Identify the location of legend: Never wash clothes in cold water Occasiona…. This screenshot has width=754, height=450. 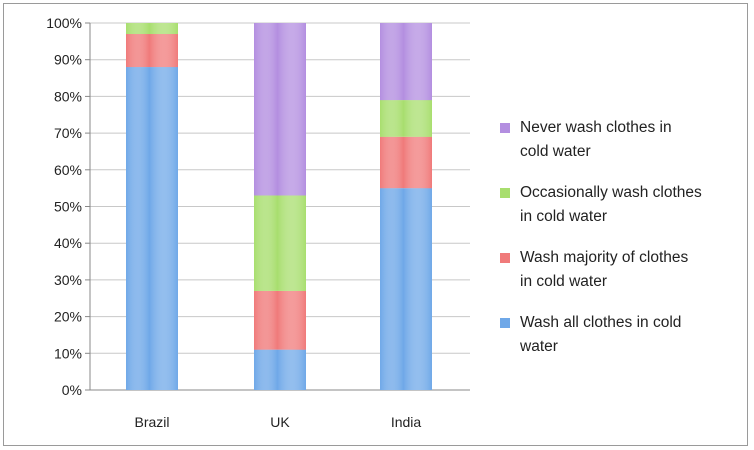
(601, 237).